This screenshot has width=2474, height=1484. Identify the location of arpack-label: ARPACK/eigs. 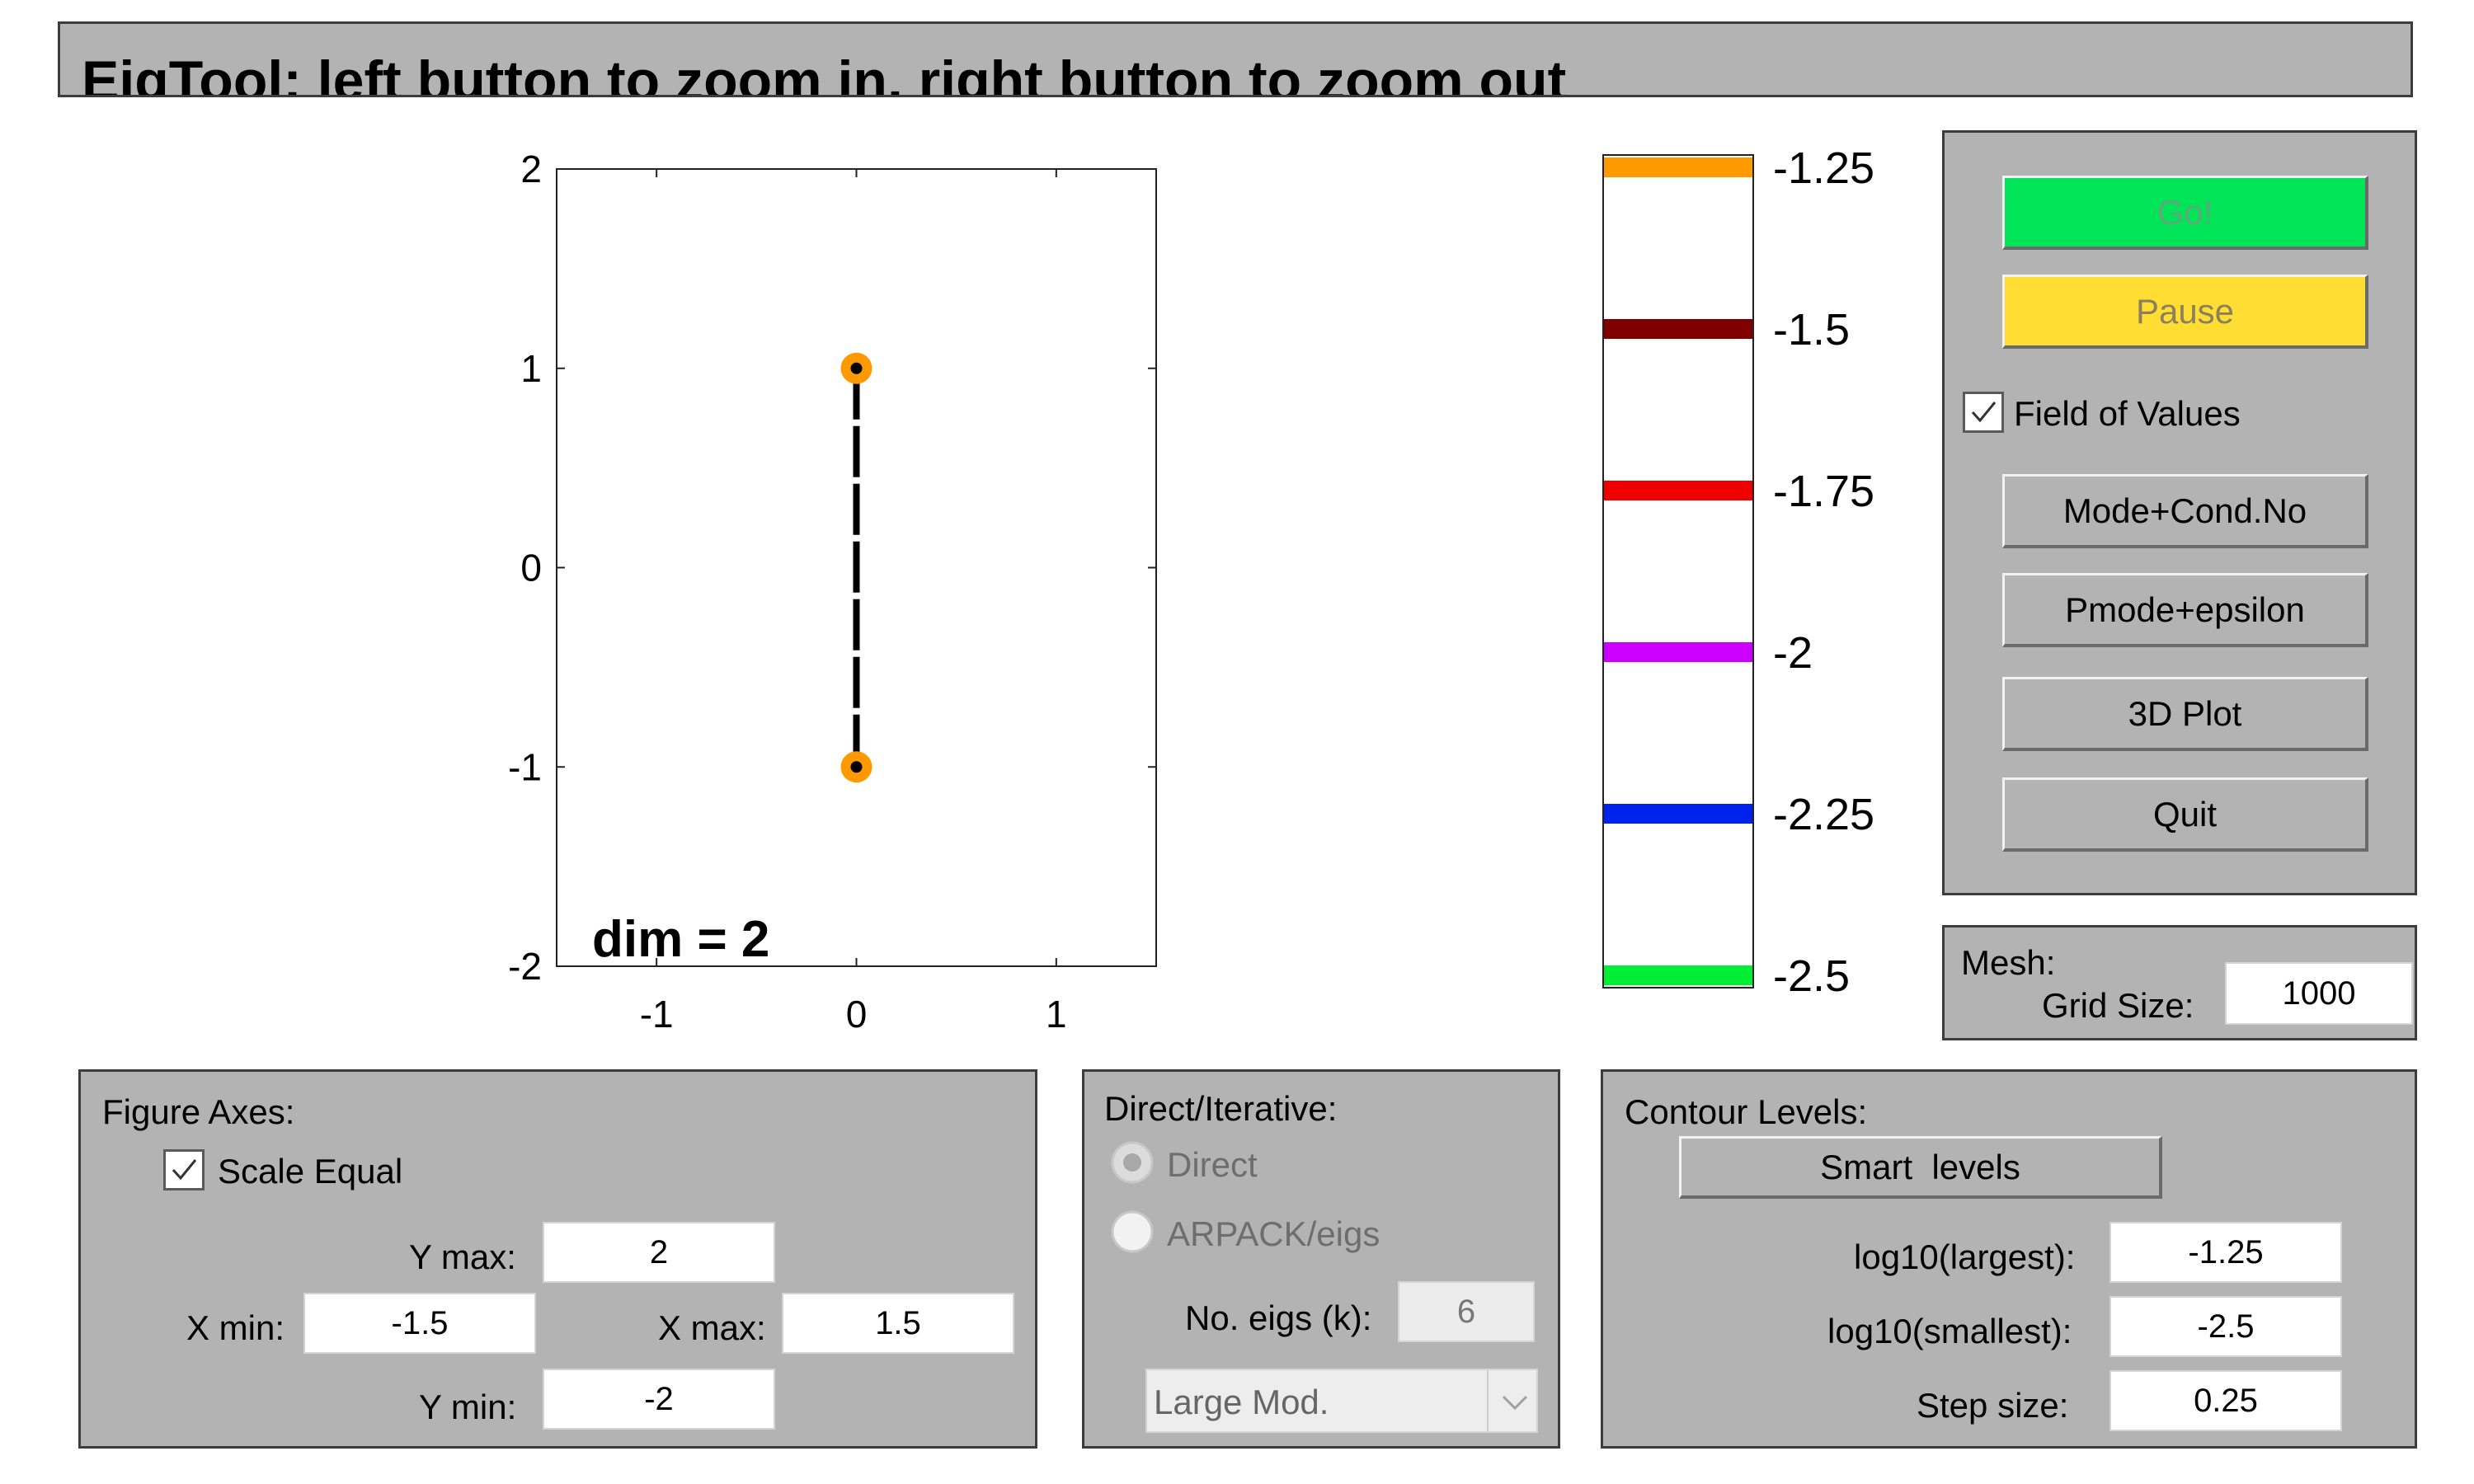
(1273, 1233).